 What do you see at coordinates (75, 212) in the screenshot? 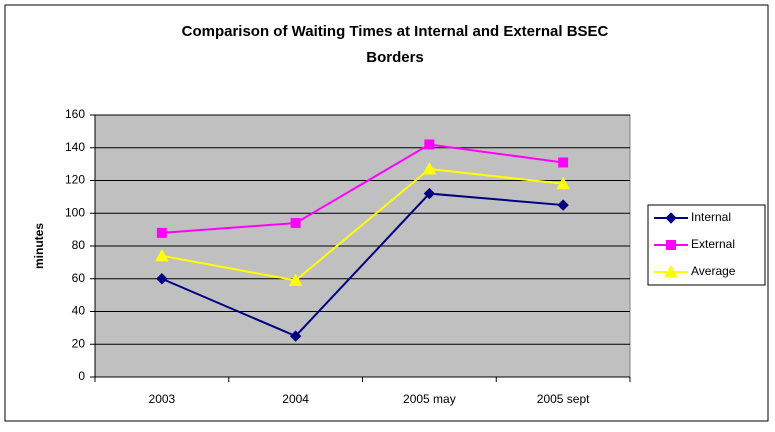
I see `y-tick-label: 100` at bounding box center [75, 212].